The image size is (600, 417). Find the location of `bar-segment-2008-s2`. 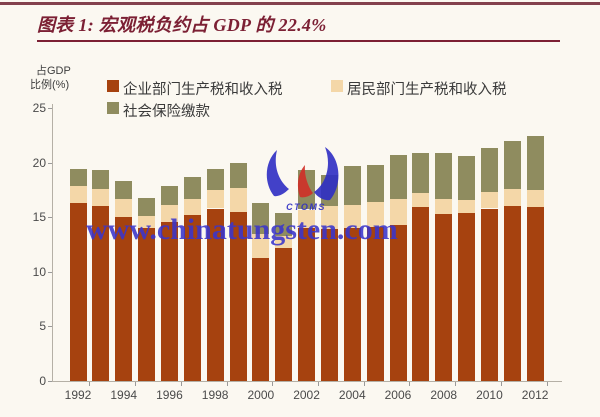

bar-segment-2008-s2 is located at coordinates (444, 175).